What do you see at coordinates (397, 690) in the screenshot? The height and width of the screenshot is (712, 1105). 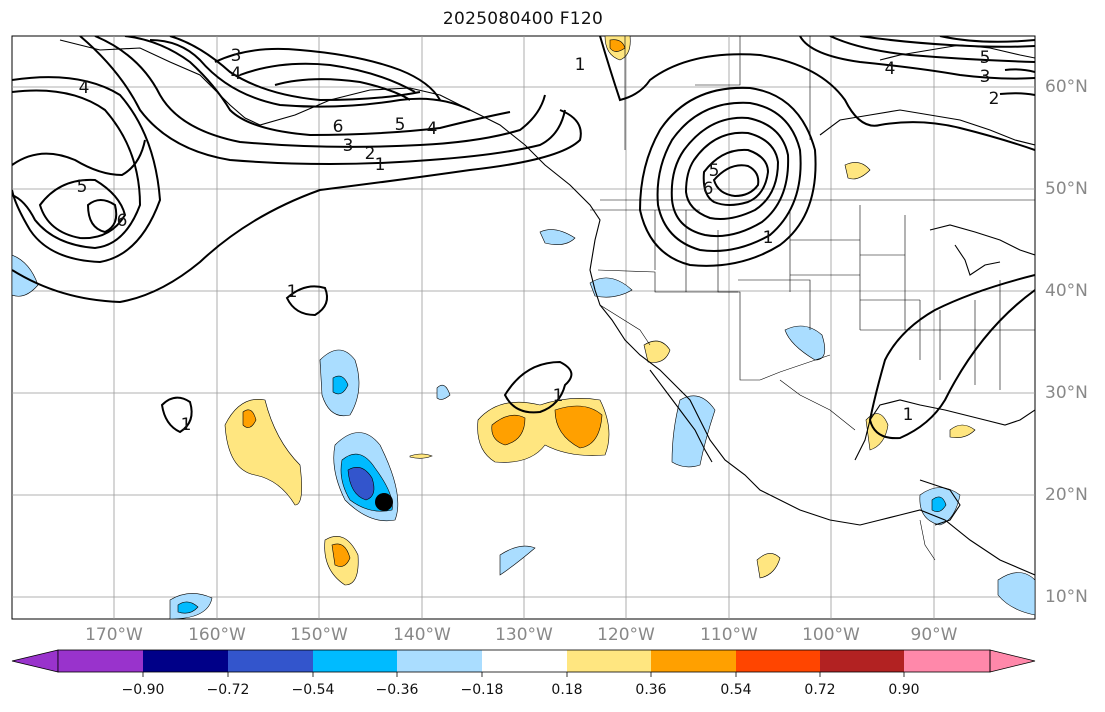 I see `colorbar-tick-label: −0.36` at bounding box center [397, 690].